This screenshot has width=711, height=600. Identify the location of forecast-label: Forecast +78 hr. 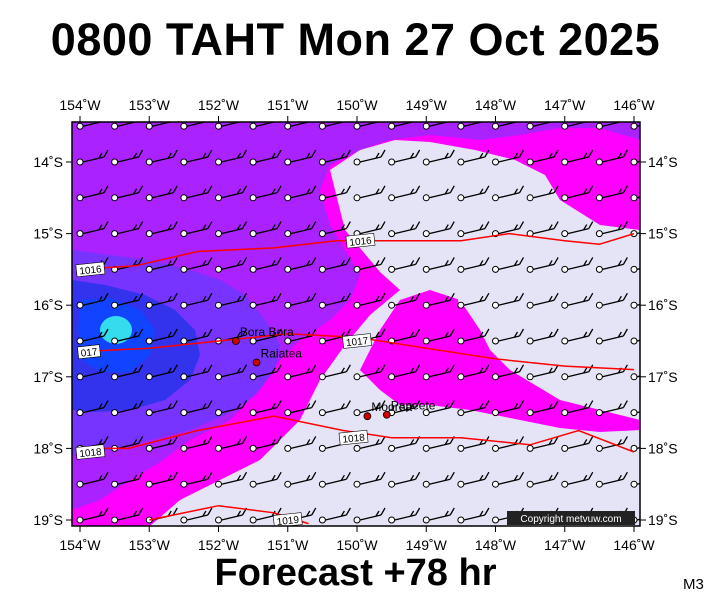
(355, 573).